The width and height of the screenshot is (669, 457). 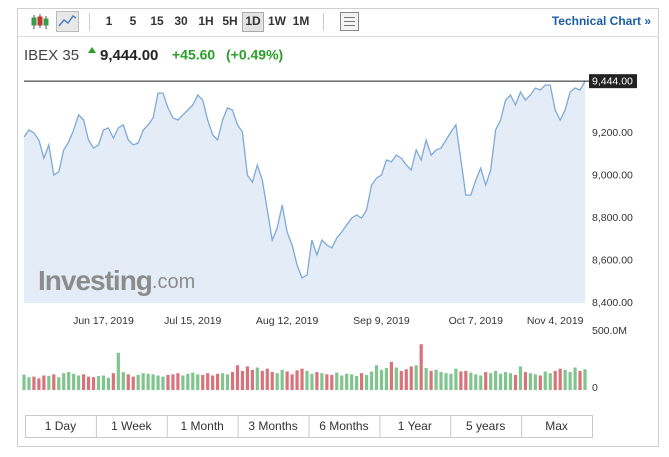 What do you see at coordinates (129, 55) in the screenshot?
I see `price: 9,444.00` at bounding box center [129, 55].